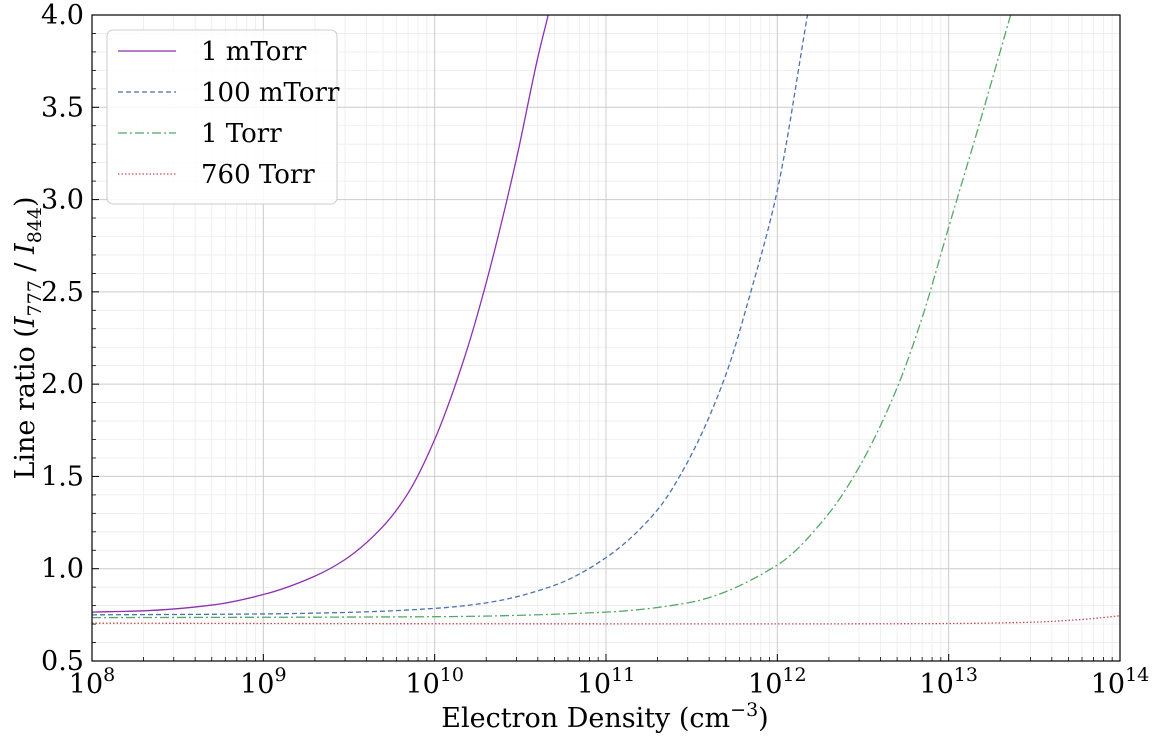  Describe the element at coordinates (62, 292) in the screenshot. I see `y-tick-label: 2.5` at that location.